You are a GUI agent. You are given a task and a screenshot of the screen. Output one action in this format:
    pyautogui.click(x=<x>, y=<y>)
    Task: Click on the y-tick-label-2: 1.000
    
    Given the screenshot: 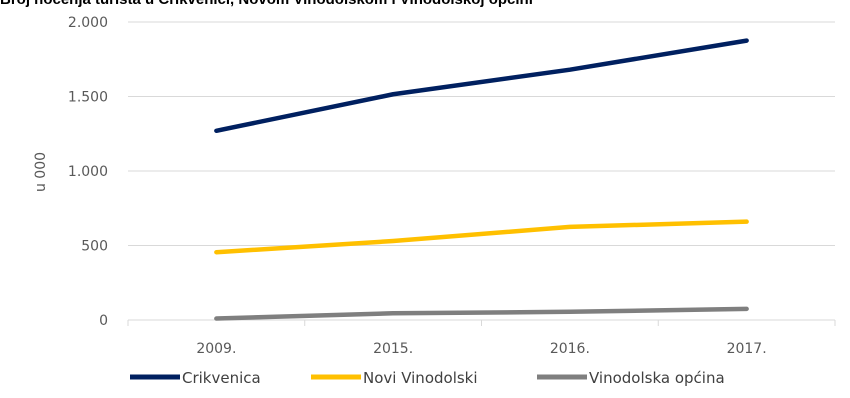 What is the action you would take?
    pyautogui.click(x=88, y=172)
    